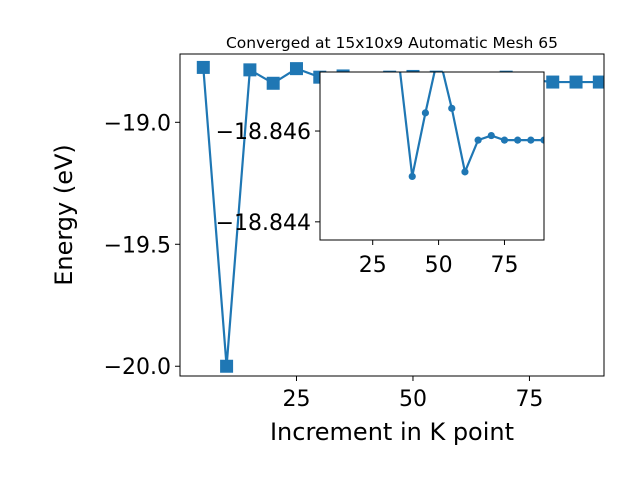 The height and width of the screenshot is (480, 640). I want to click on y-tick-label: −19.0, so click(137, 123).